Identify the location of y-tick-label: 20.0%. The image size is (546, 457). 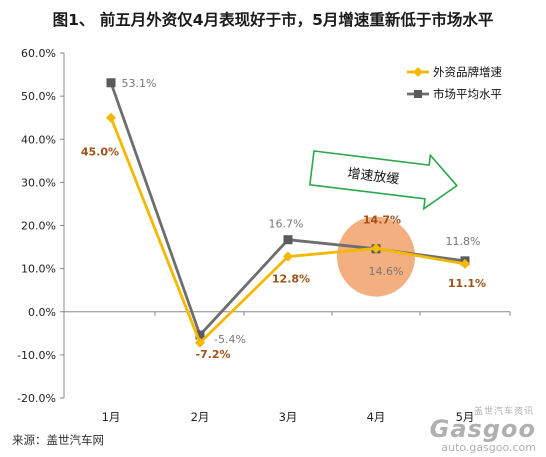
(38, 226).